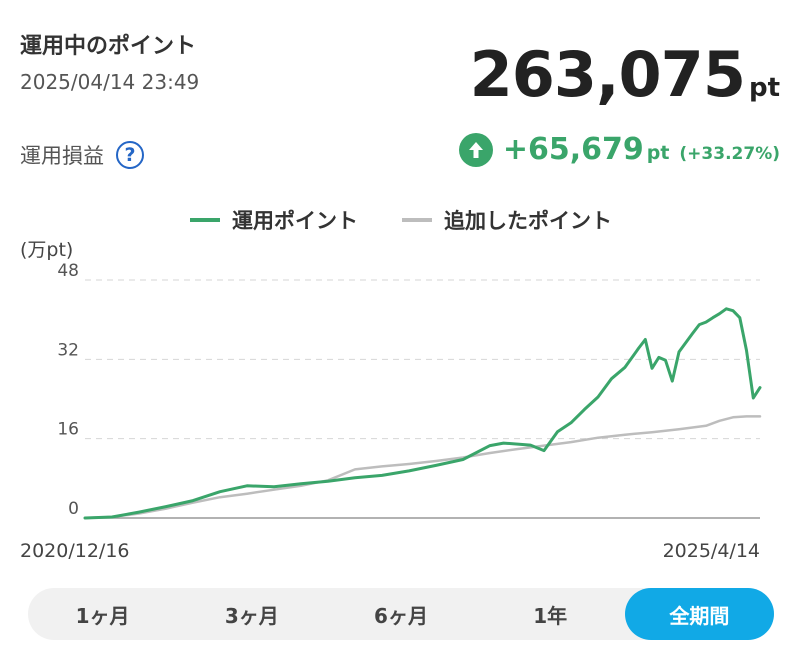 The image size is (802, 662). What do you see at coordinates (528, 221) in the screenshot?
I see `legend-label-added: 追加したポイント` at bounding box center [528, 221].